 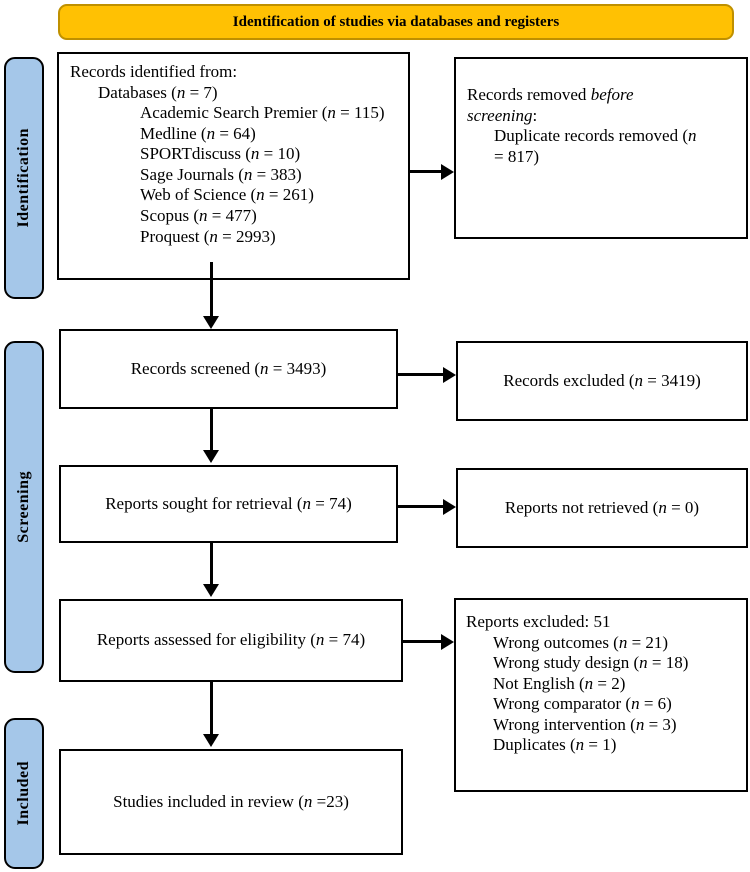 What do you see at coordinates (582, 704) in the screenshot?
I see `exclusion-item: Wrong comparator (n = 6)` at bounding box center [582, 704].